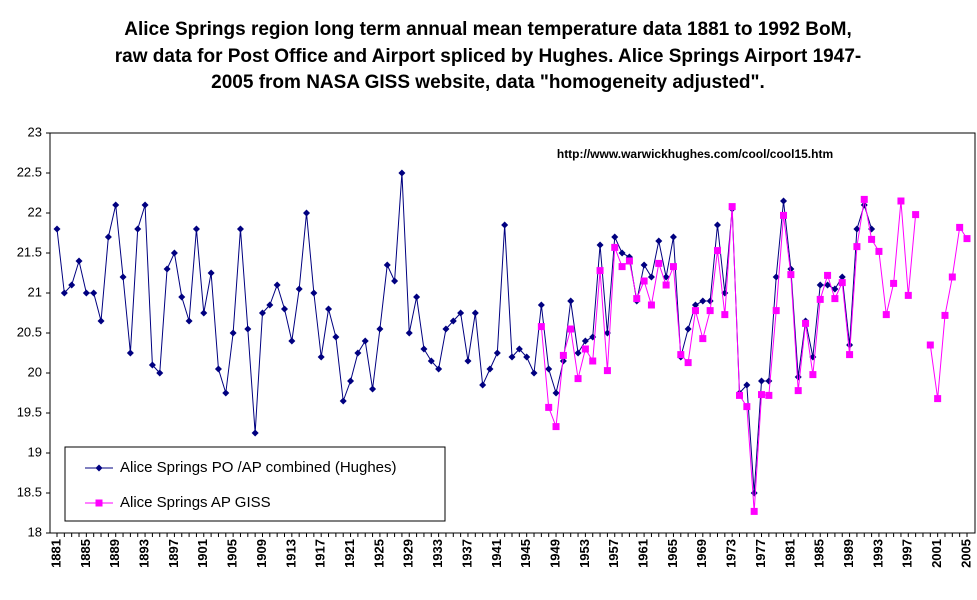 The width and height of the screenshot is (977, 600). Describe the element at coordinates (232, 553) in the screenshot. I see `x-tick-label: 1905` at that location.